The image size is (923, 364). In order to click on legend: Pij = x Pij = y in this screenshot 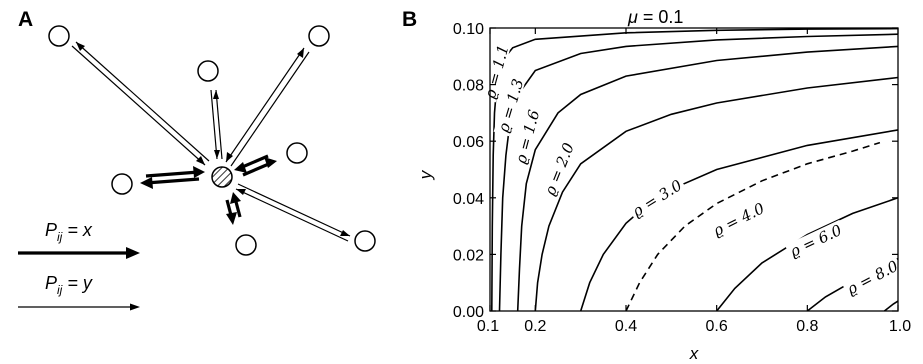, I will do `click(79, 265)`.